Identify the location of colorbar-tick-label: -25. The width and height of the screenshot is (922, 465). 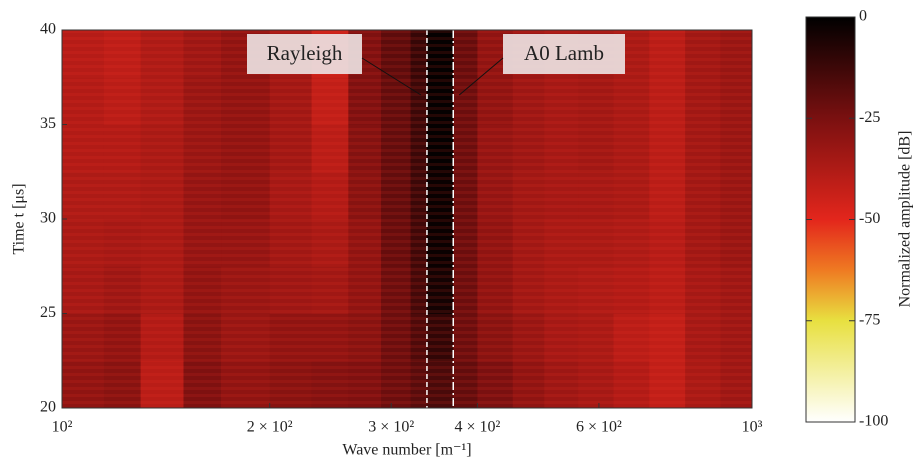
(869, 117).